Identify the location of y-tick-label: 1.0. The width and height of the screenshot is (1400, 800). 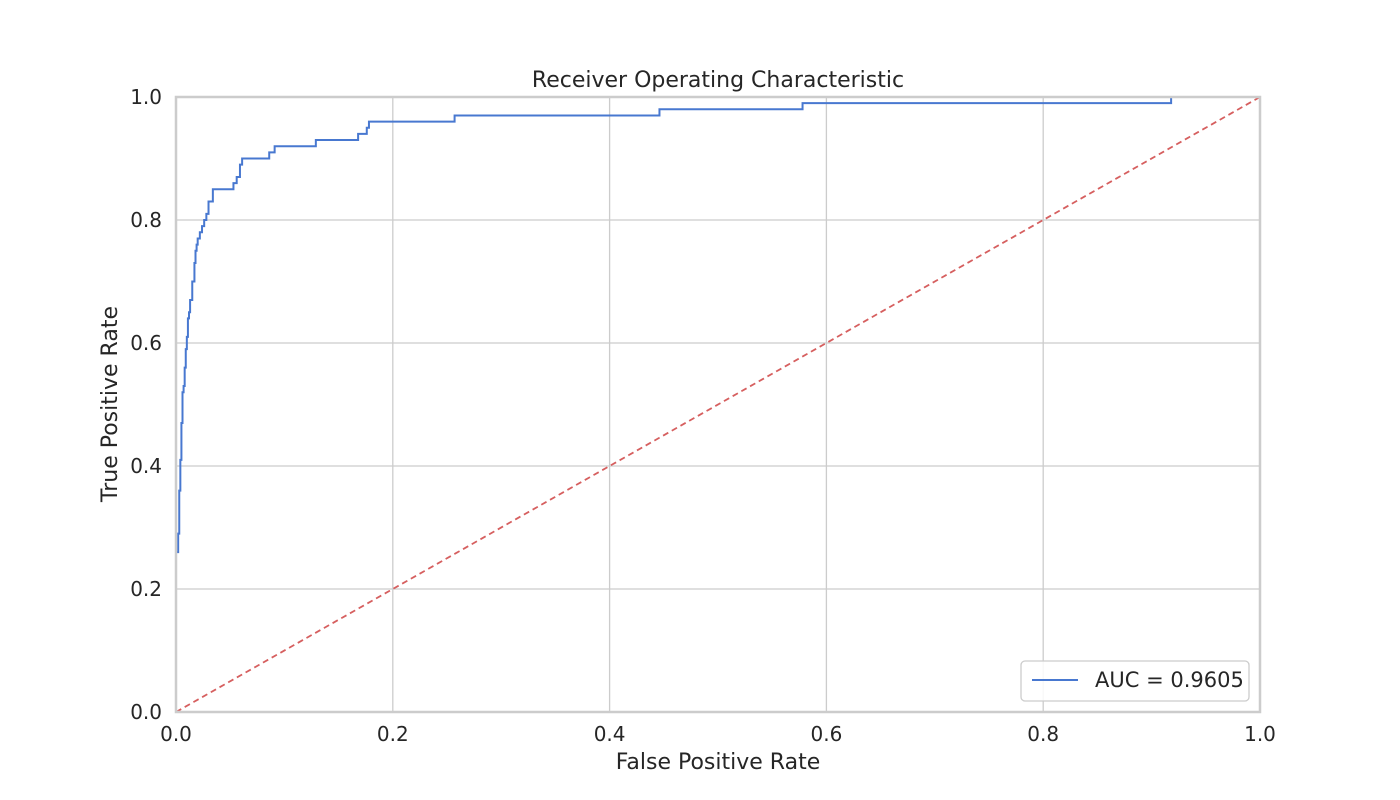
(146, 97).